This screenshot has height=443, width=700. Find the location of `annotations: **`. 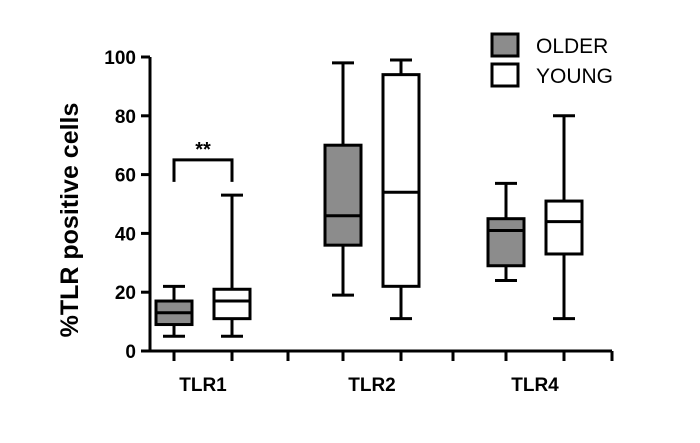

annotations: ** is located at coordinates (203, 160).